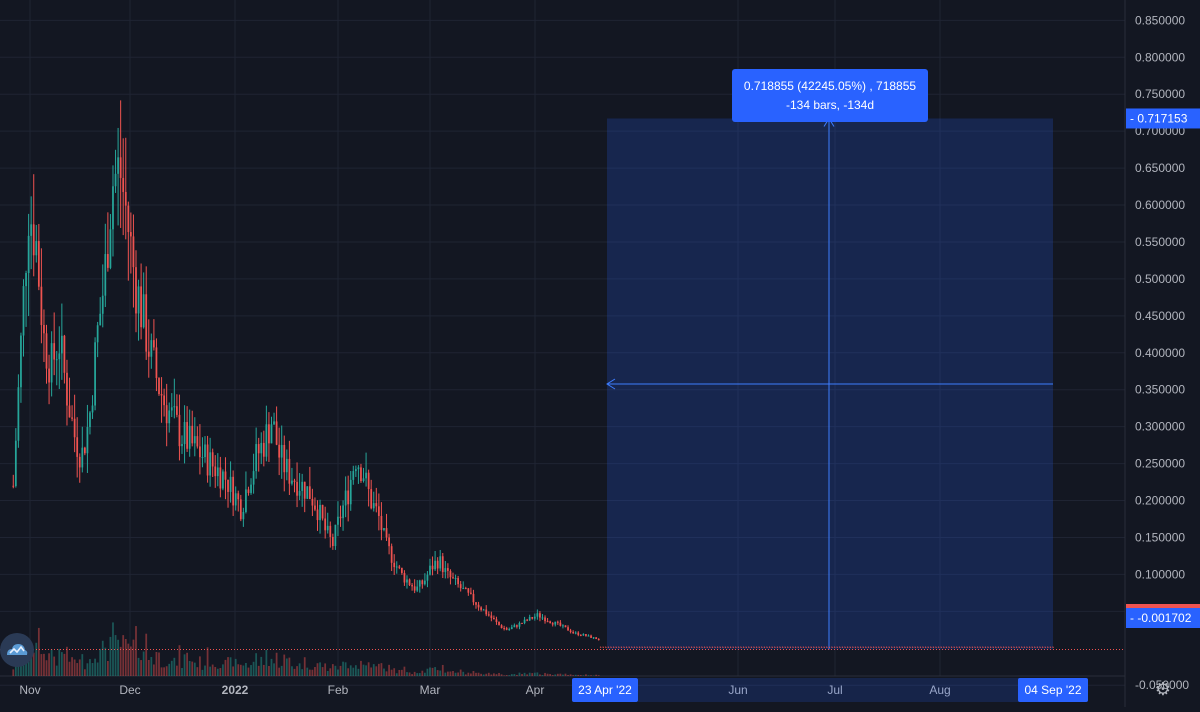 The height and width of the screenshot is (712, 1200). I want to click on time-tick-label: Mar, so click(430, 690).